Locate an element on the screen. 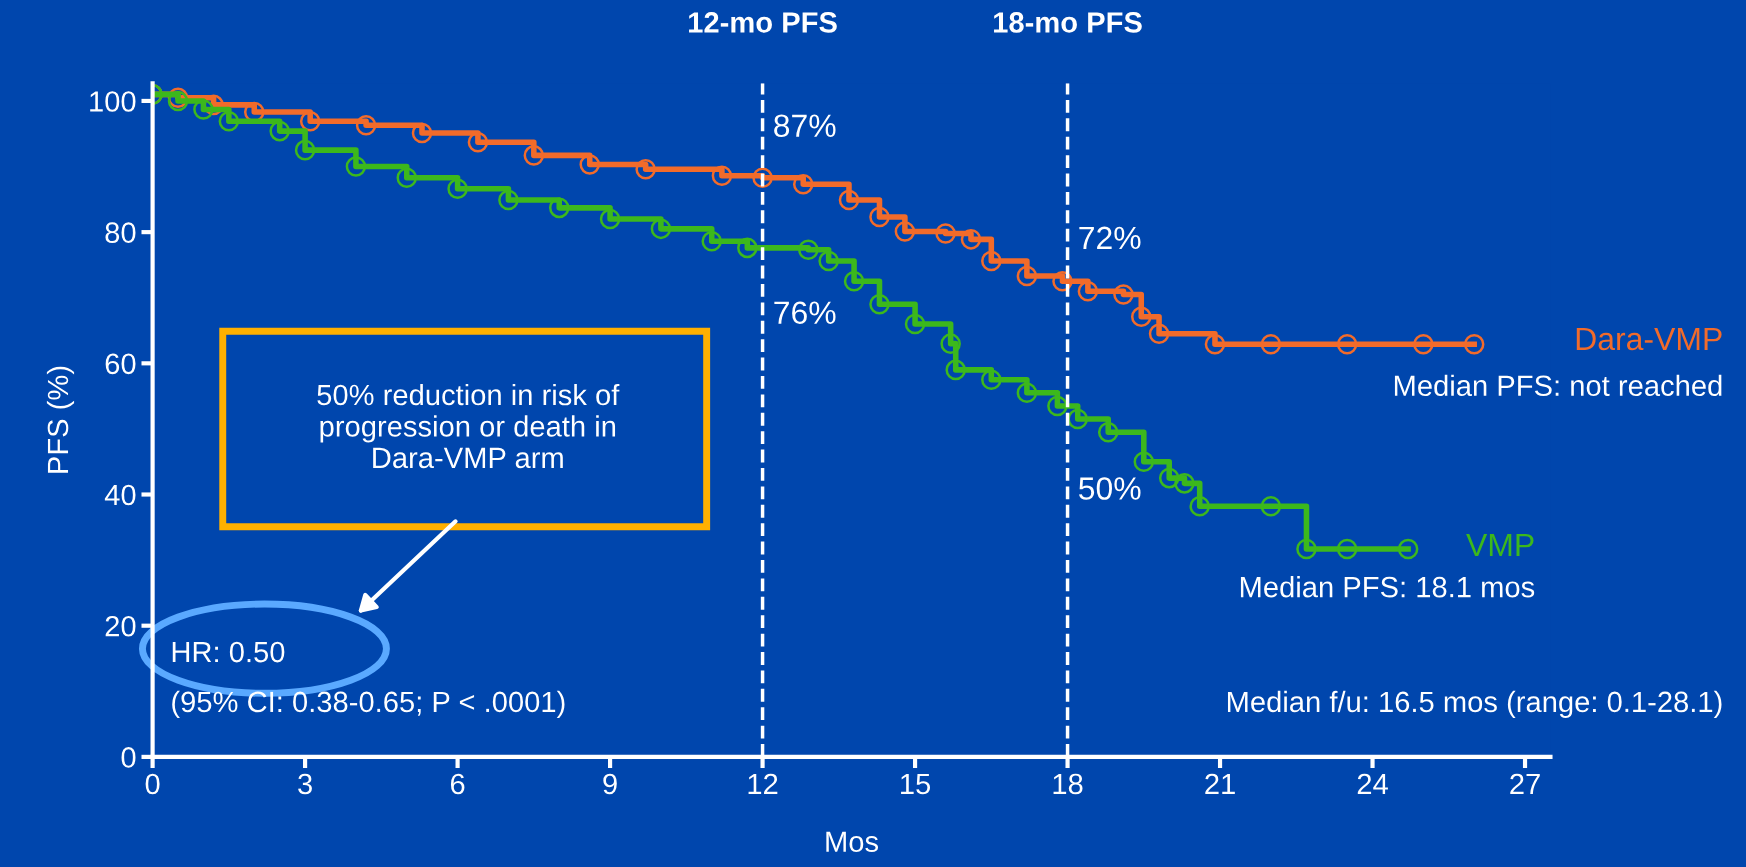 The height and width of the screenshot is (867, 1746). annotation: 50% reduction in risk of progression or death in Dara-VMP arm is located at coordinates (468, 426).